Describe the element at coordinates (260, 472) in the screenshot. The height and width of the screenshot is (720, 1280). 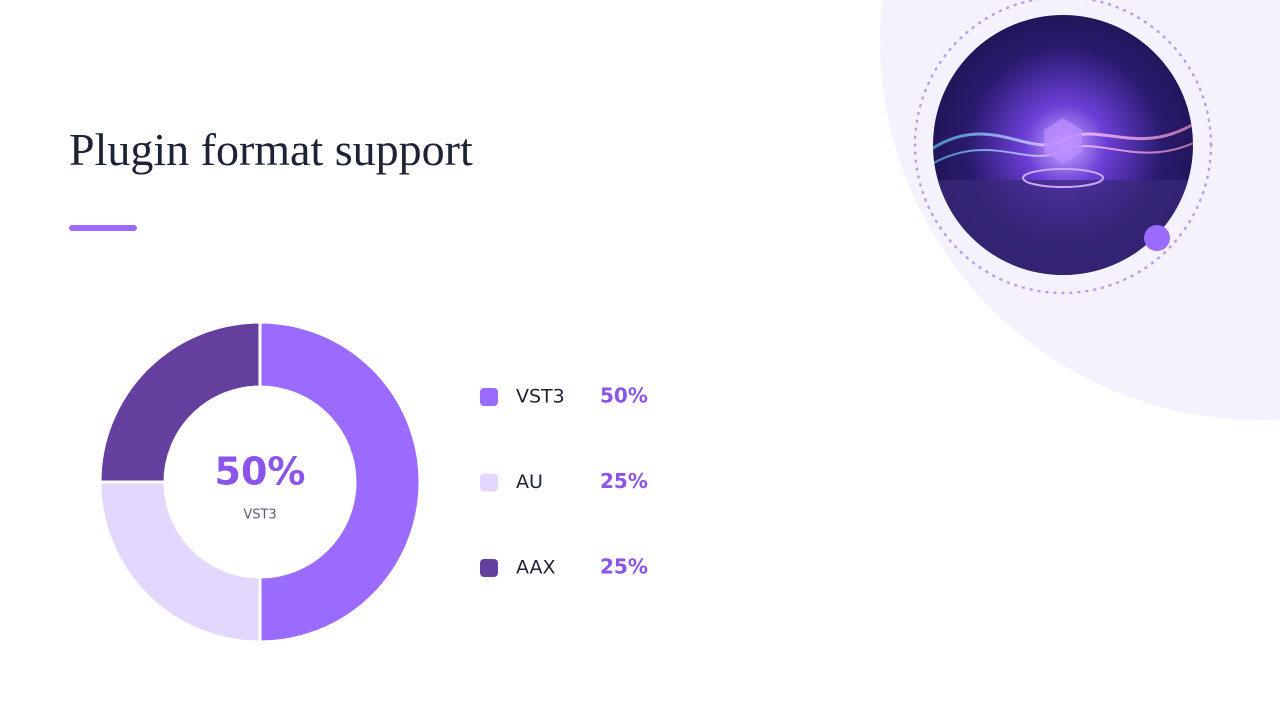
I see `center-value: 50%` at that location.